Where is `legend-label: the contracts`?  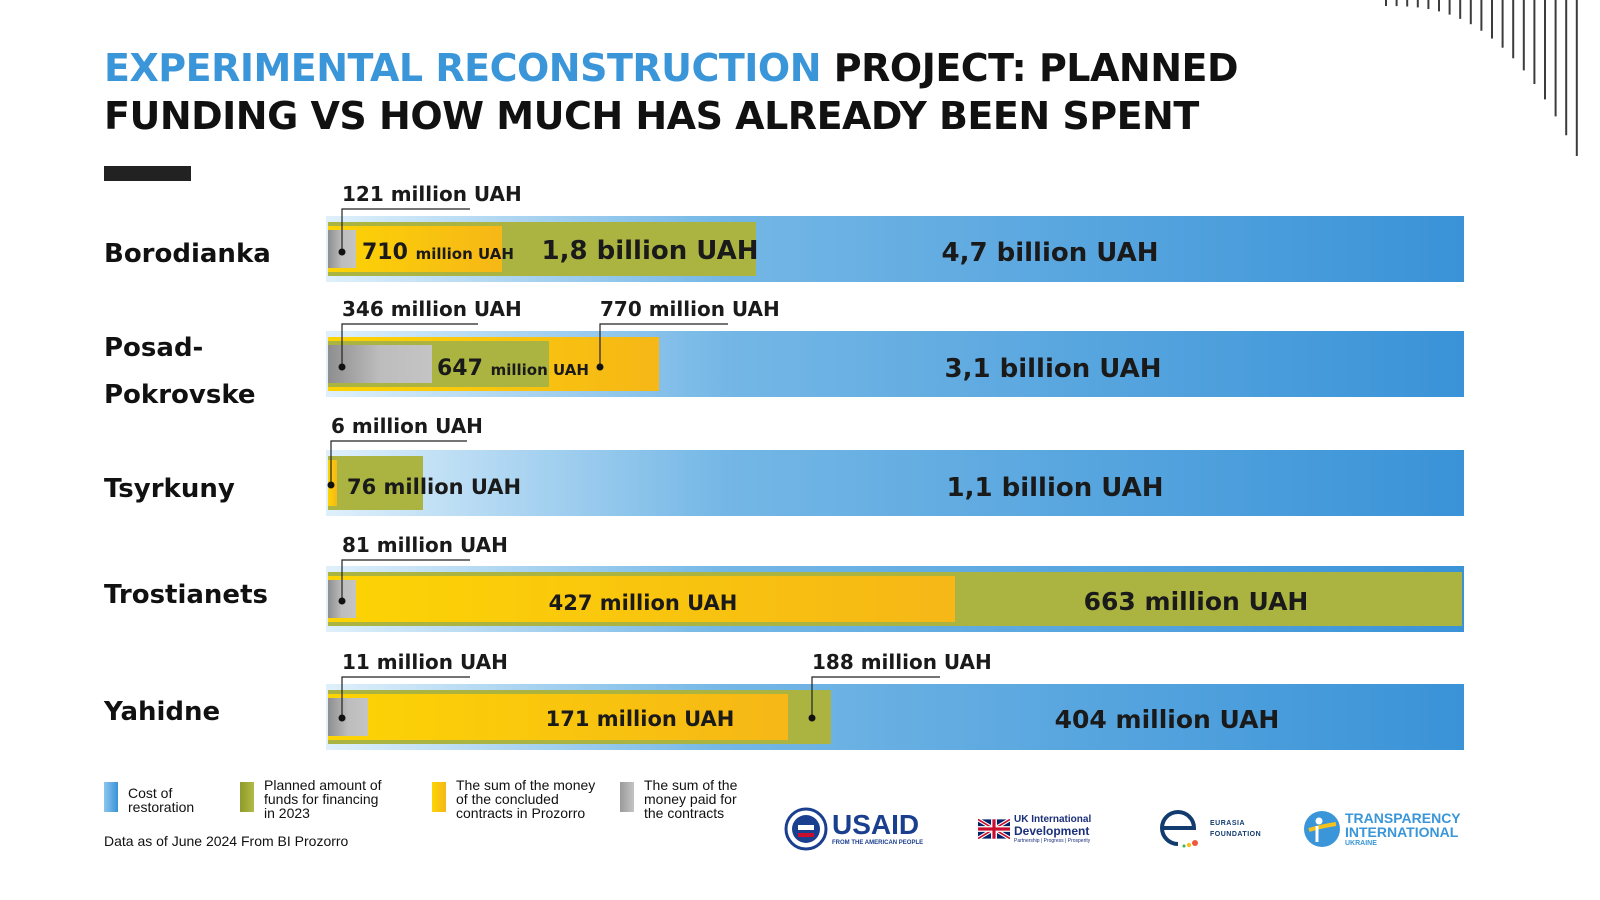 legend-label: the contracts is located at coordinates (684, 813).